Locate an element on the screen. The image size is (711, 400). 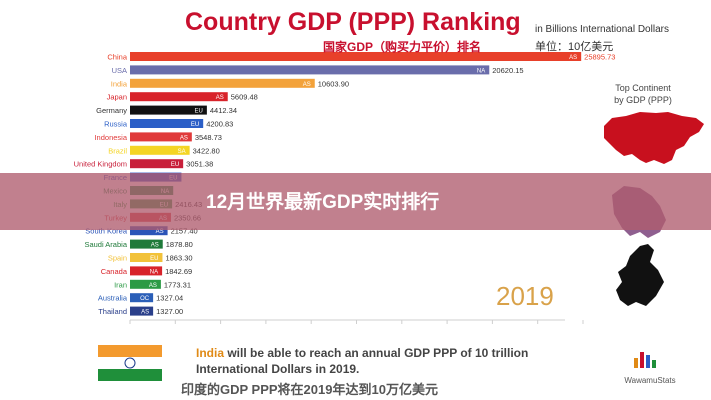
category-label: India is located at coordinates (119, 83).